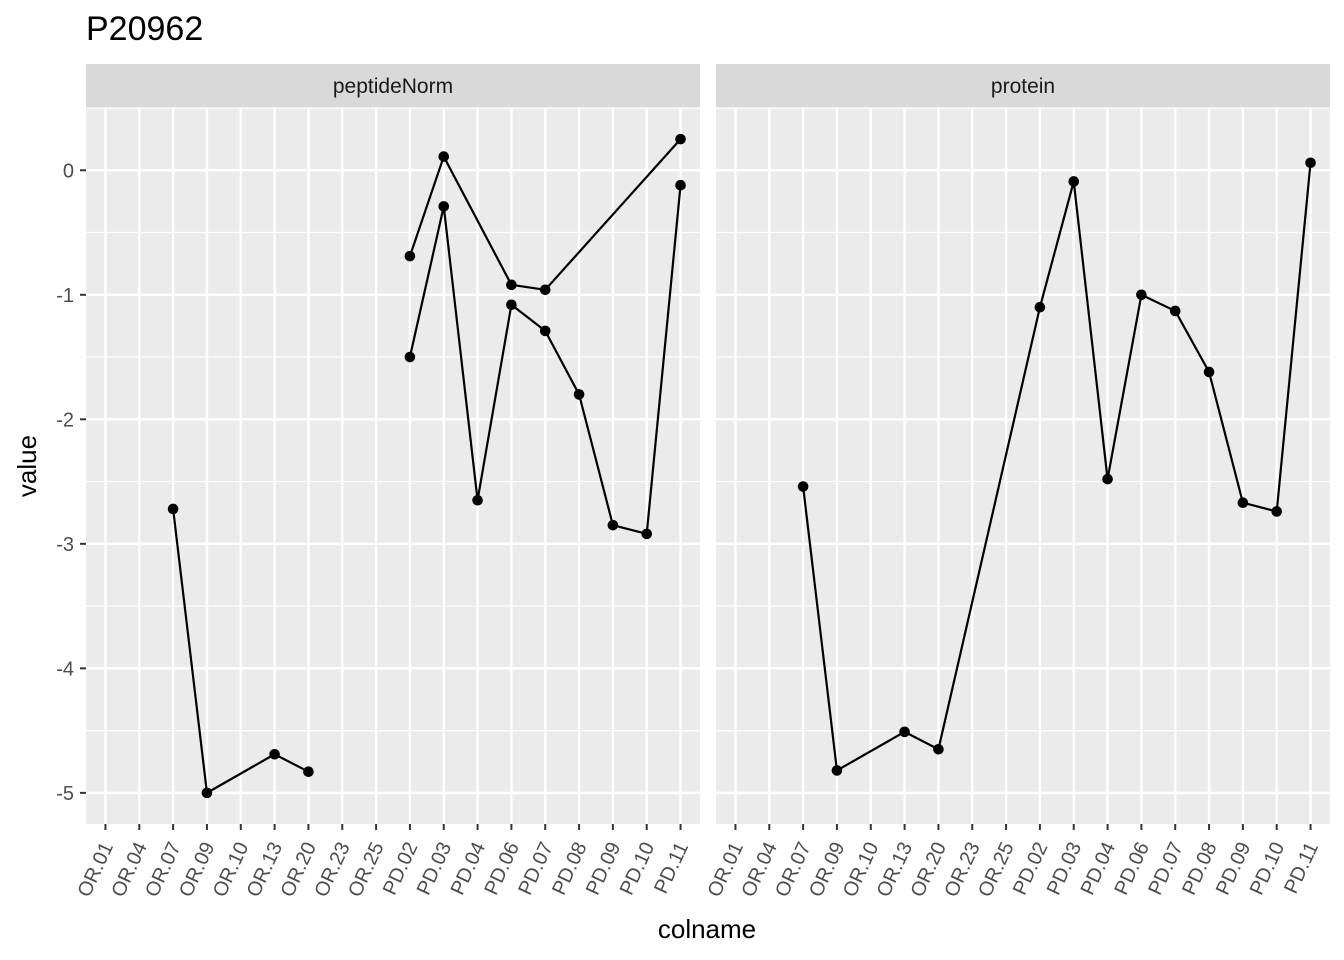 The width and height of the screenshot is (1344, 960). I want to click on y-tick-label: -4, so click(65, 669).